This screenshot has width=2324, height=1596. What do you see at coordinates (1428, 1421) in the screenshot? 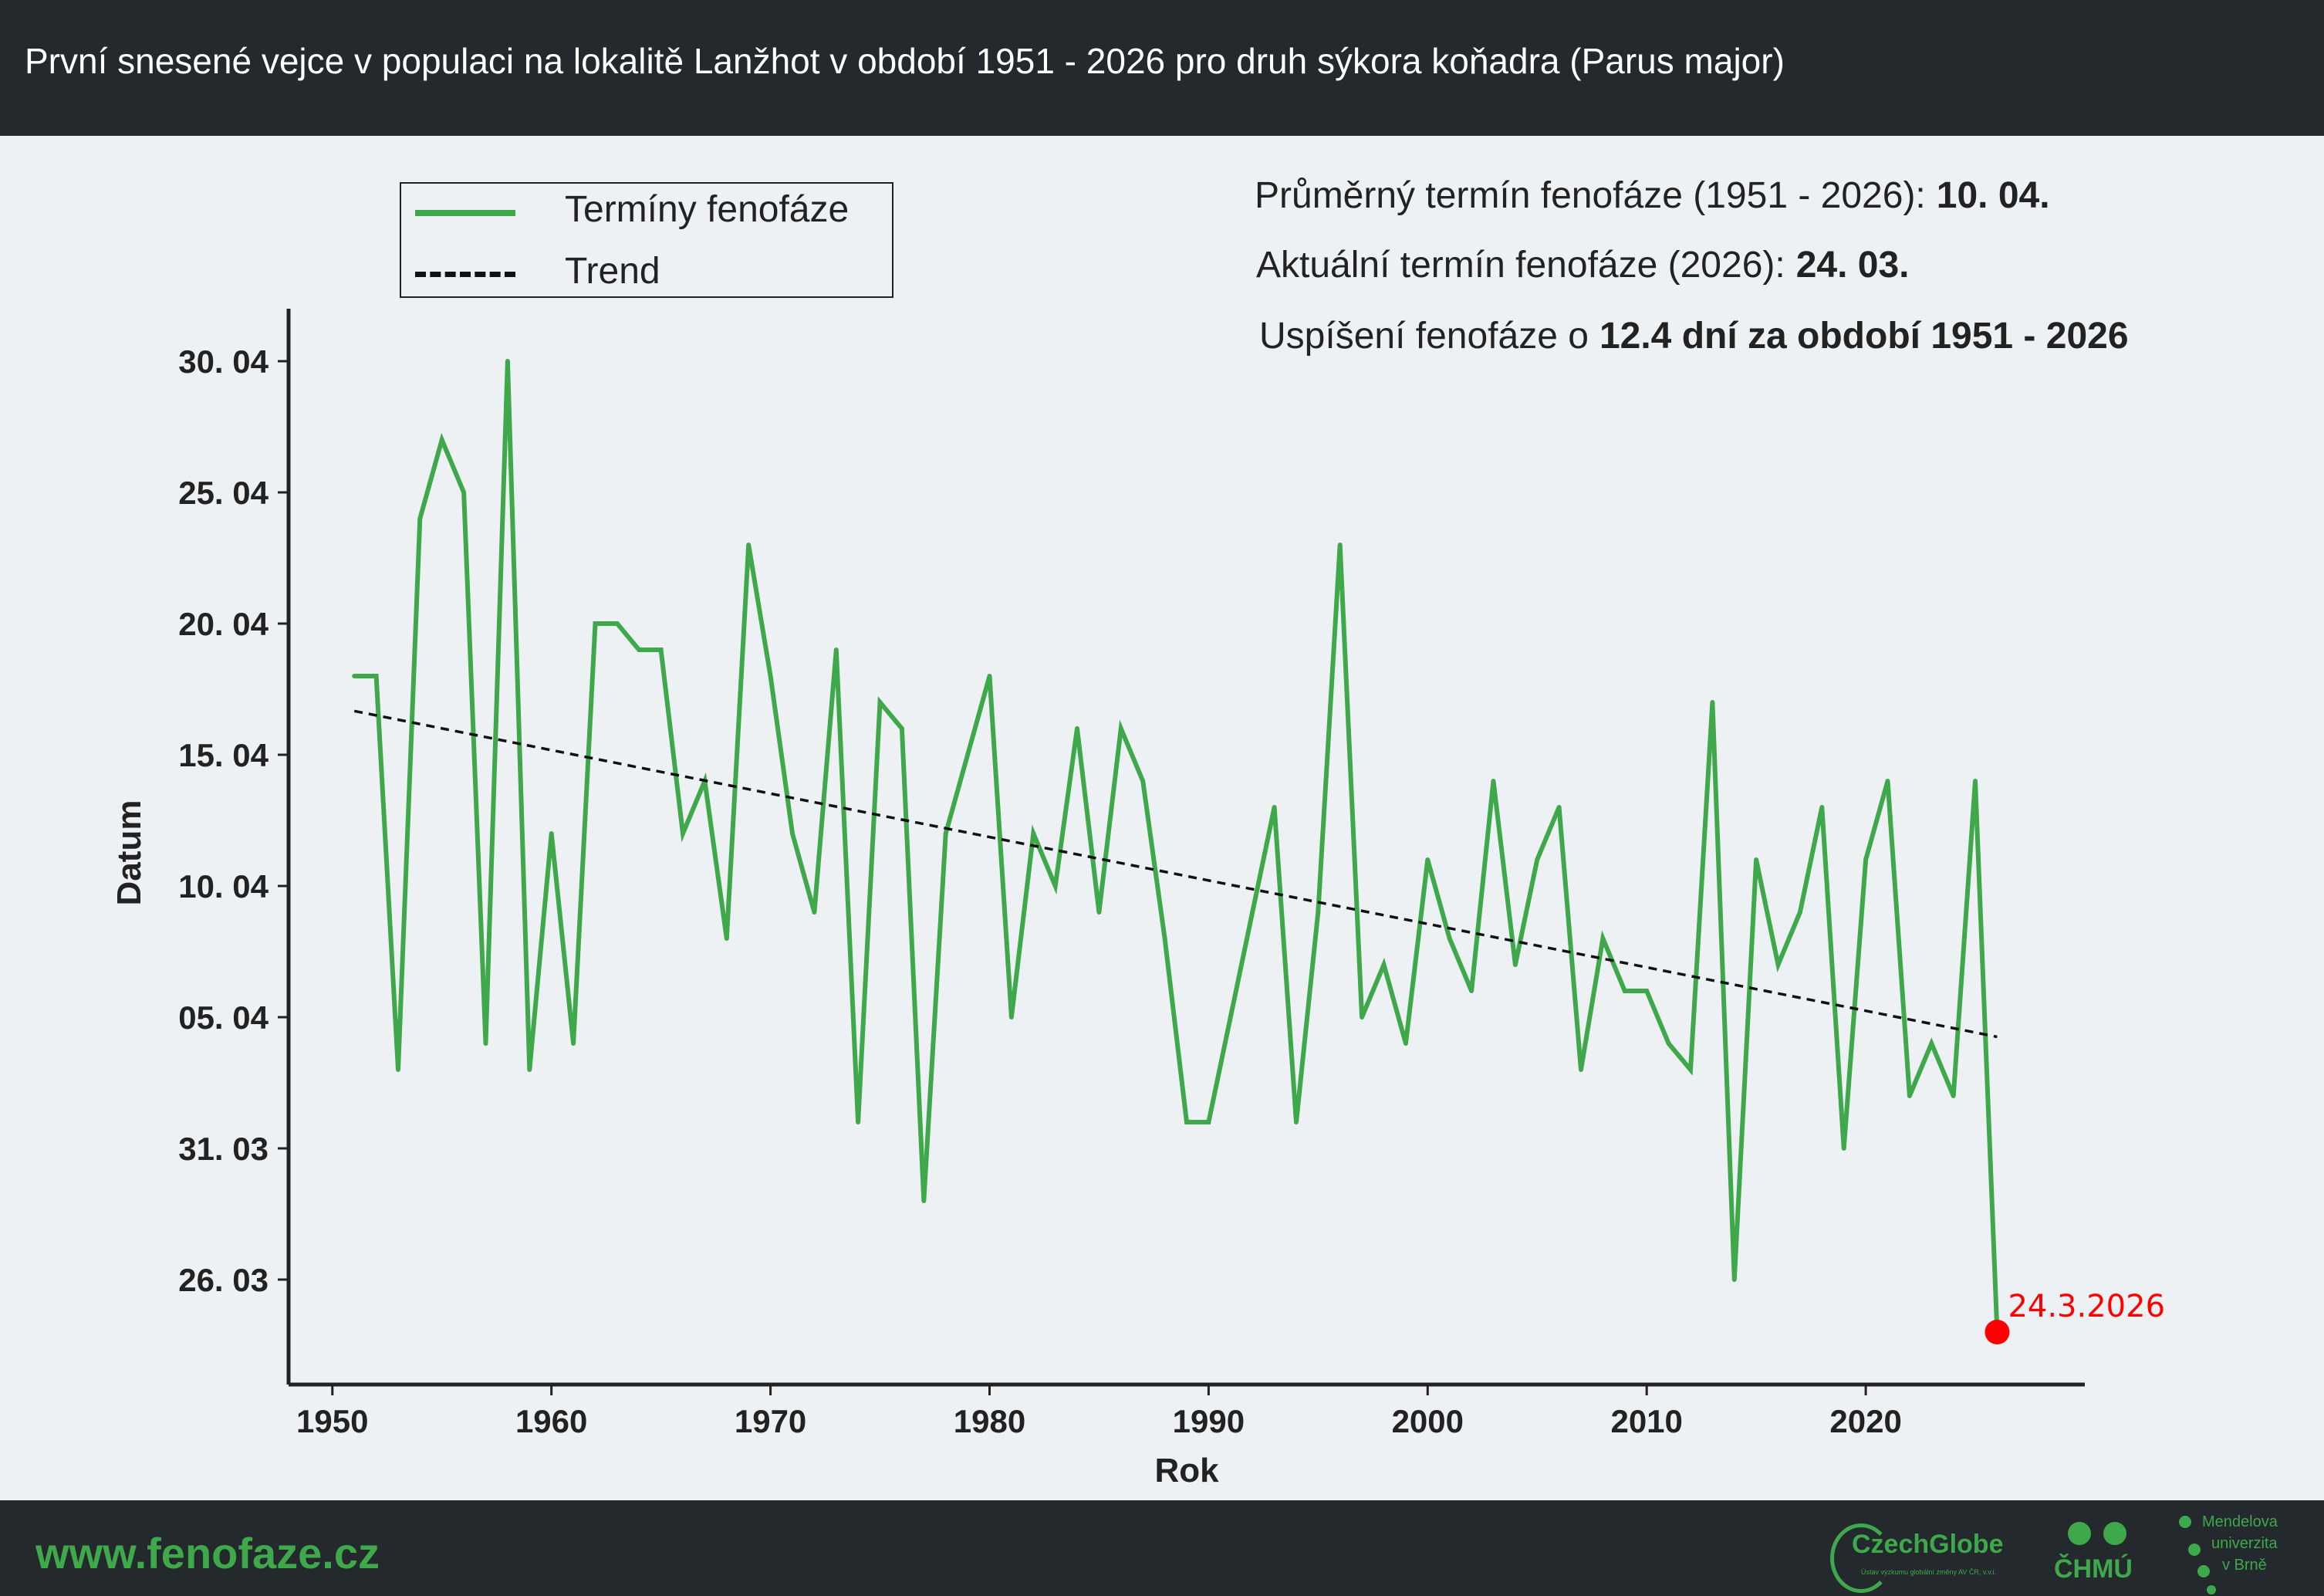
I see `x-tick-label: 2000` at bounding box center [1428, 1421].